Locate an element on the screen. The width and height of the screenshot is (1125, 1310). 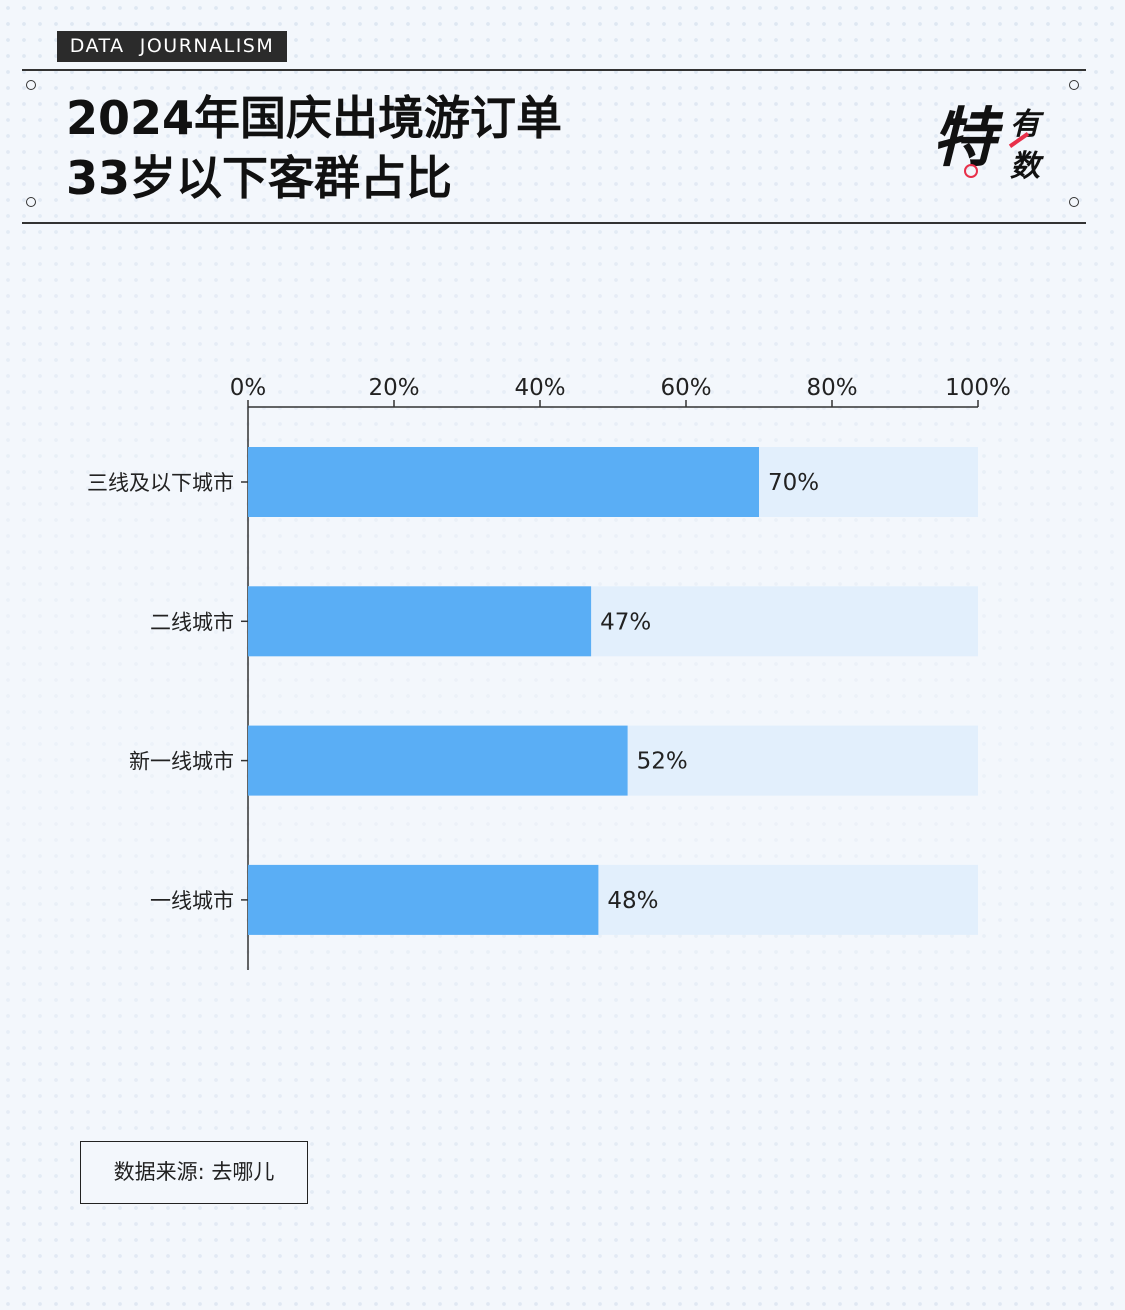
category-label: 新一线城市 is located at coordinates (181, 762).